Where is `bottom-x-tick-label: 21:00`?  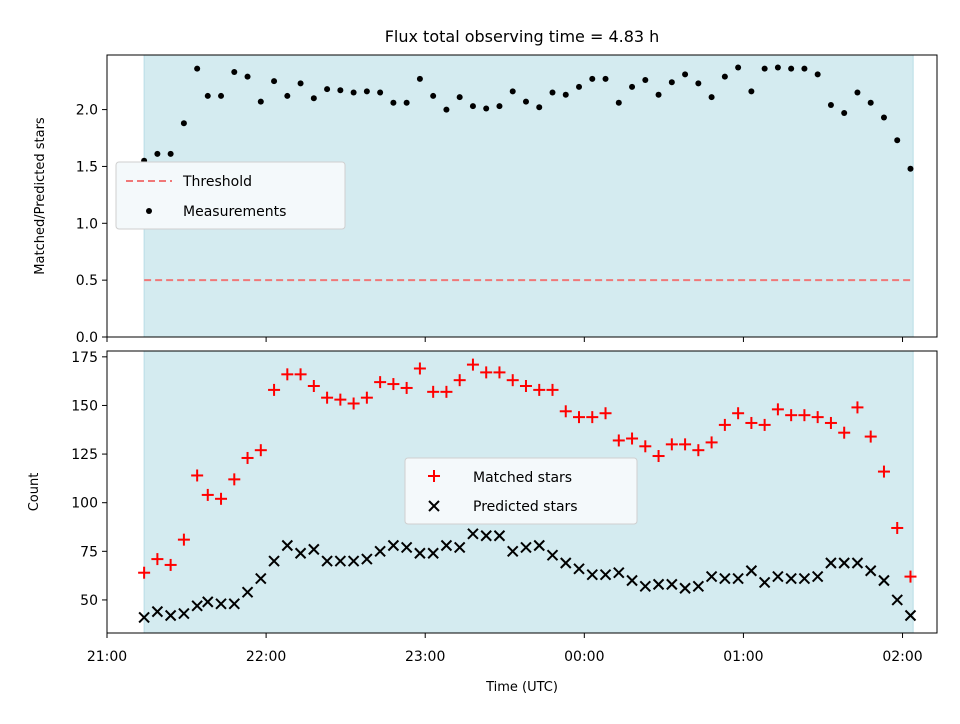 bottom-x-tick-label: 21:00 is located at coordinates (107, 657).